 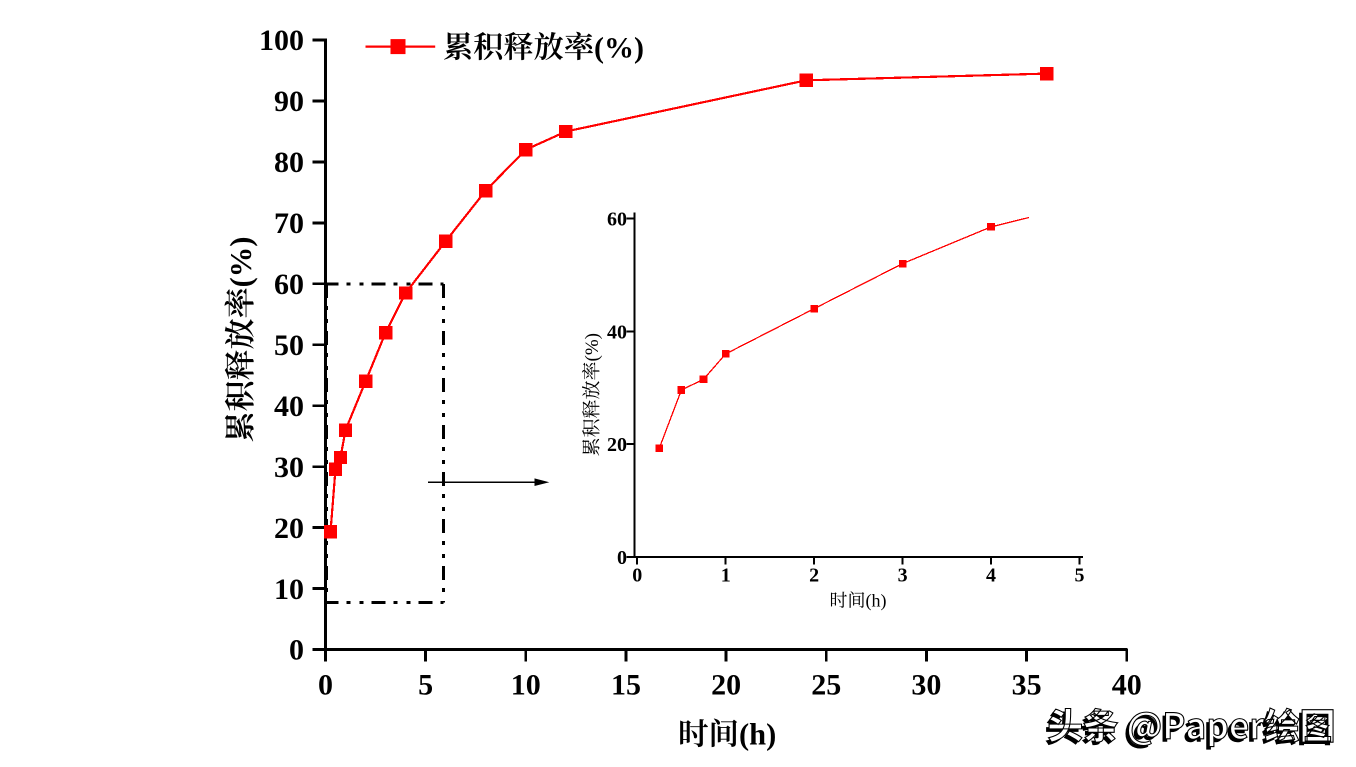 What do you see at coordinates (826, 685) in the screenshot?
I see `svg-text: 25` at bounding box center [826, 685].